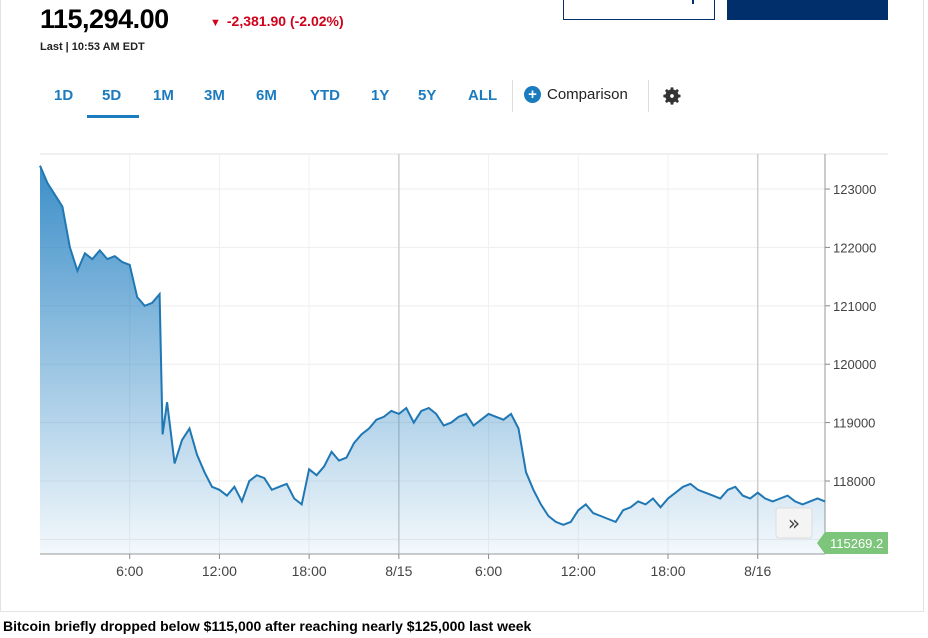 The height and width of the screenshot is (638, 928). What do you see at coordinates (856, 543) in the screenshot?
I see `last-price-tag: 115269.2` at bounding box center [856, 543].